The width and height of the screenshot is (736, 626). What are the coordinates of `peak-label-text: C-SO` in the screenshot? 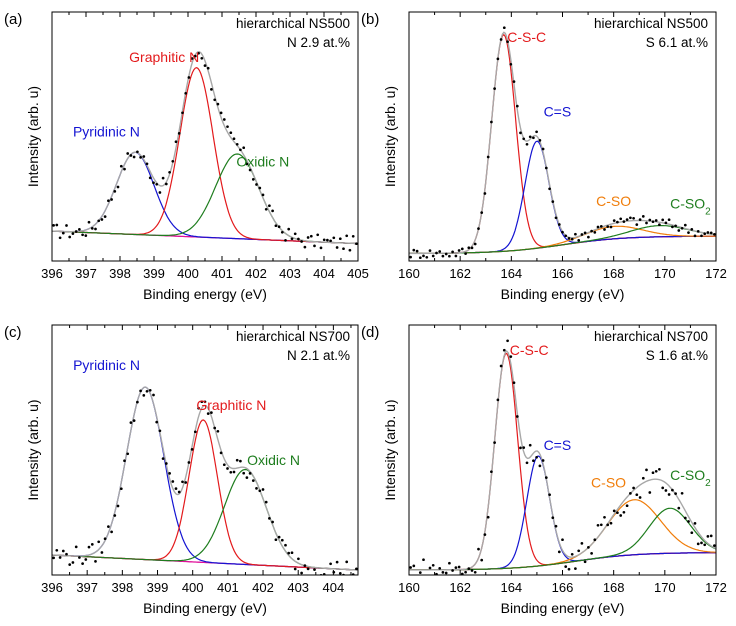 It's located at (687, 204).